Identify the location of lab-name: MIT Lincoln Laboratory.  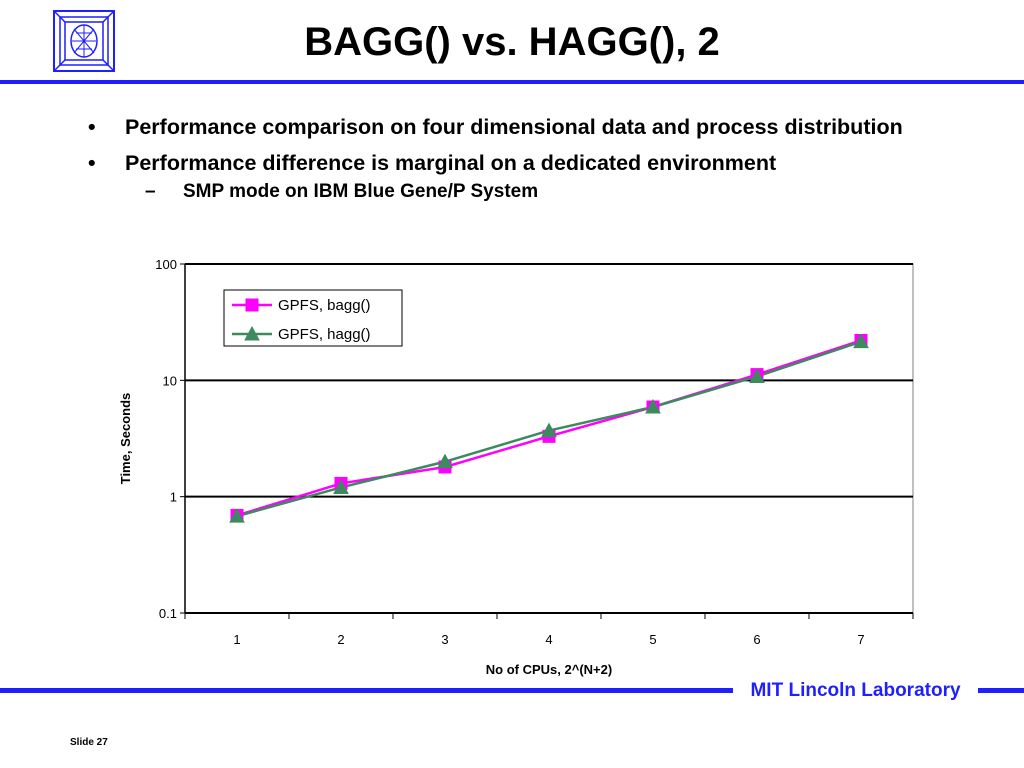
(855, 690).